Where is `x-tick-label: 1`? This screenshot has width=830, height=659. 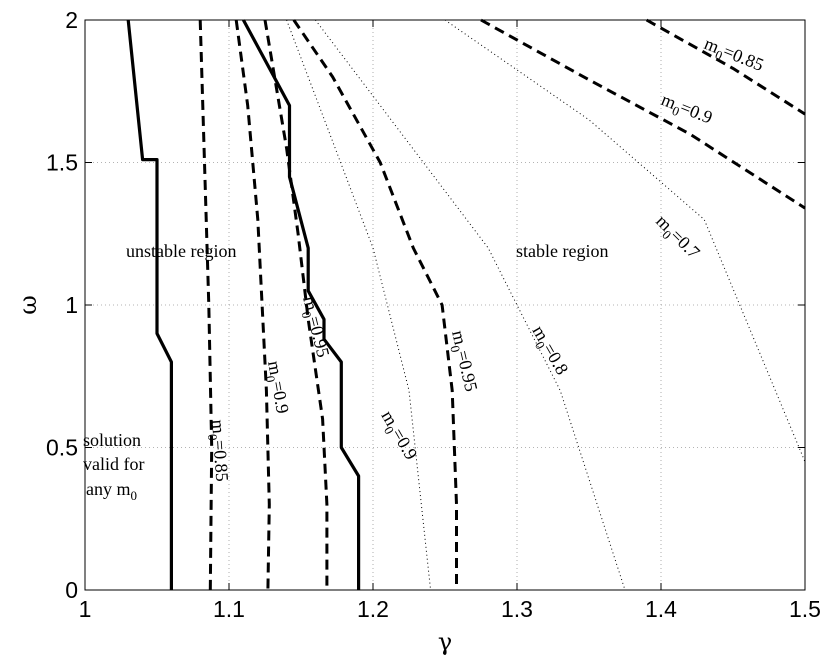
x-tick-label: 1 is located at coordinates (85, 609).